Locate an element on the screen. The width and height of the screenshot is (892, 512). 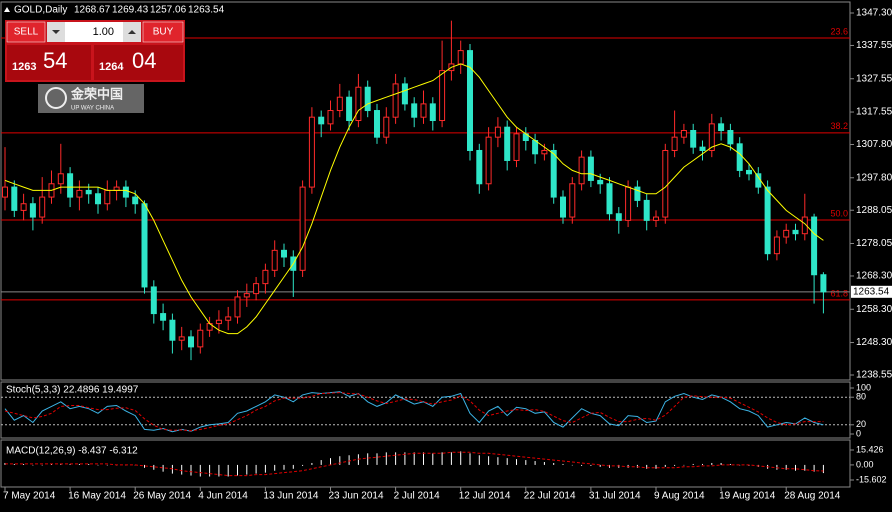
sell-label: SELL is located at coordinates (26, 32).